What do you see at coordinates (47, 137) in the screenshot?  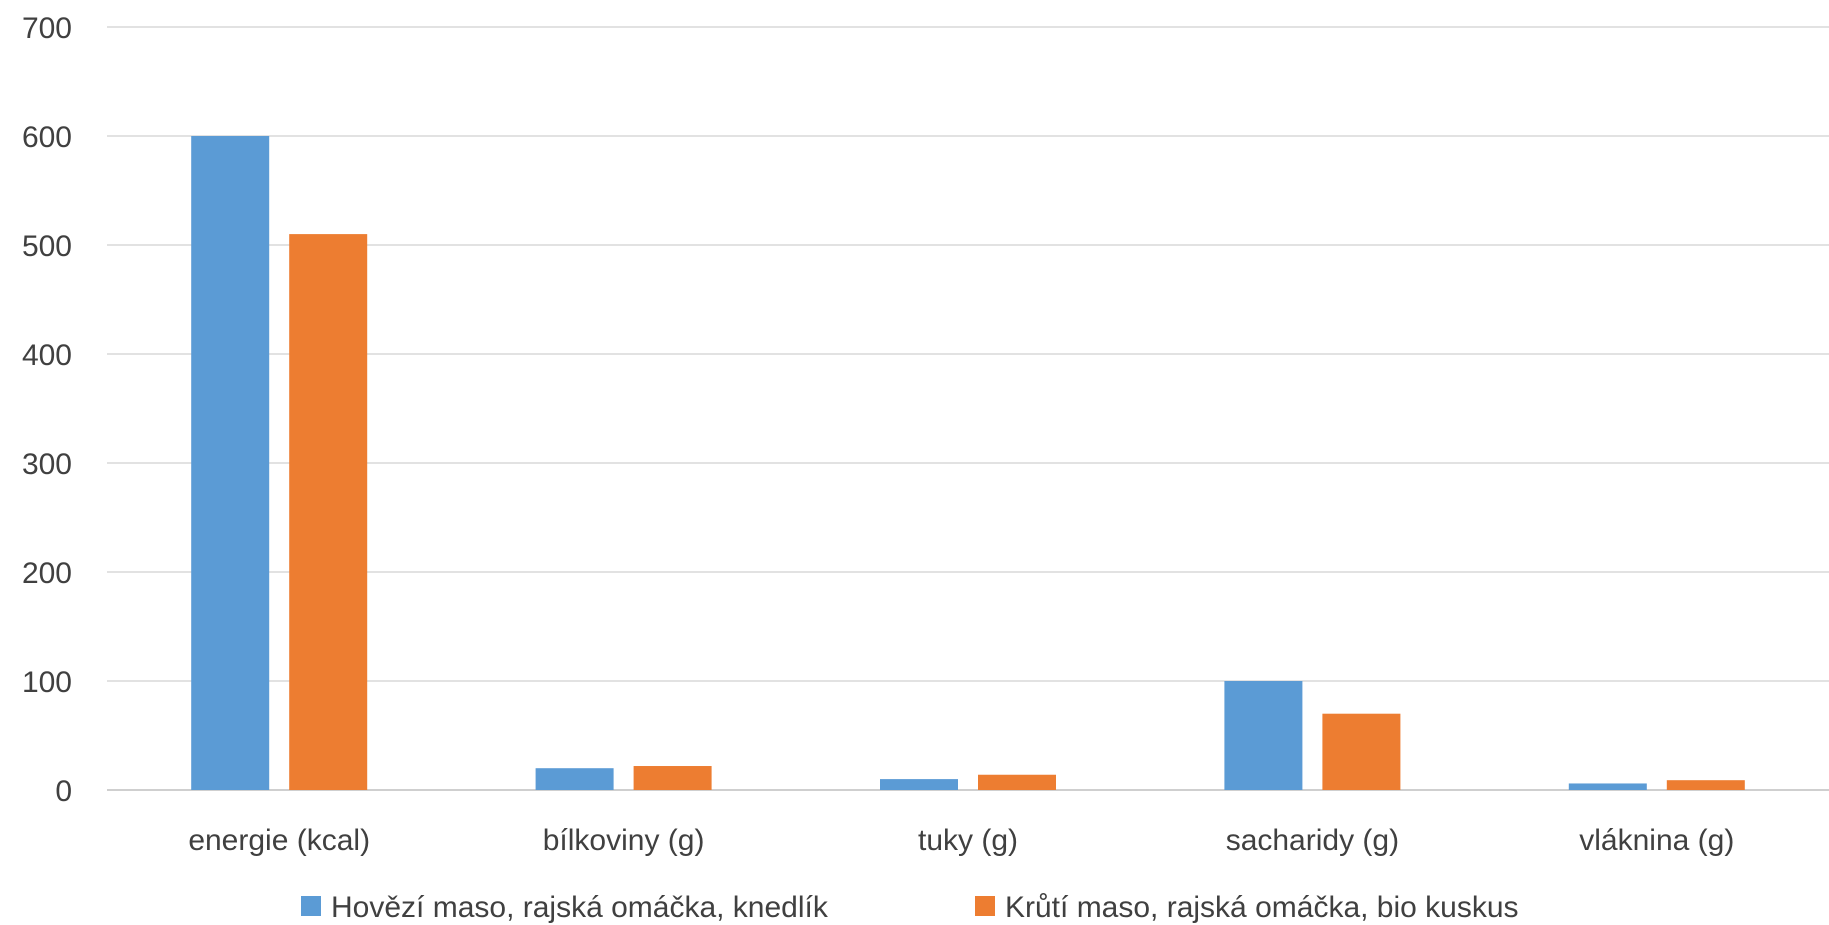 I see `y-tick-label-600: 600` at bounding box center [47, 137].